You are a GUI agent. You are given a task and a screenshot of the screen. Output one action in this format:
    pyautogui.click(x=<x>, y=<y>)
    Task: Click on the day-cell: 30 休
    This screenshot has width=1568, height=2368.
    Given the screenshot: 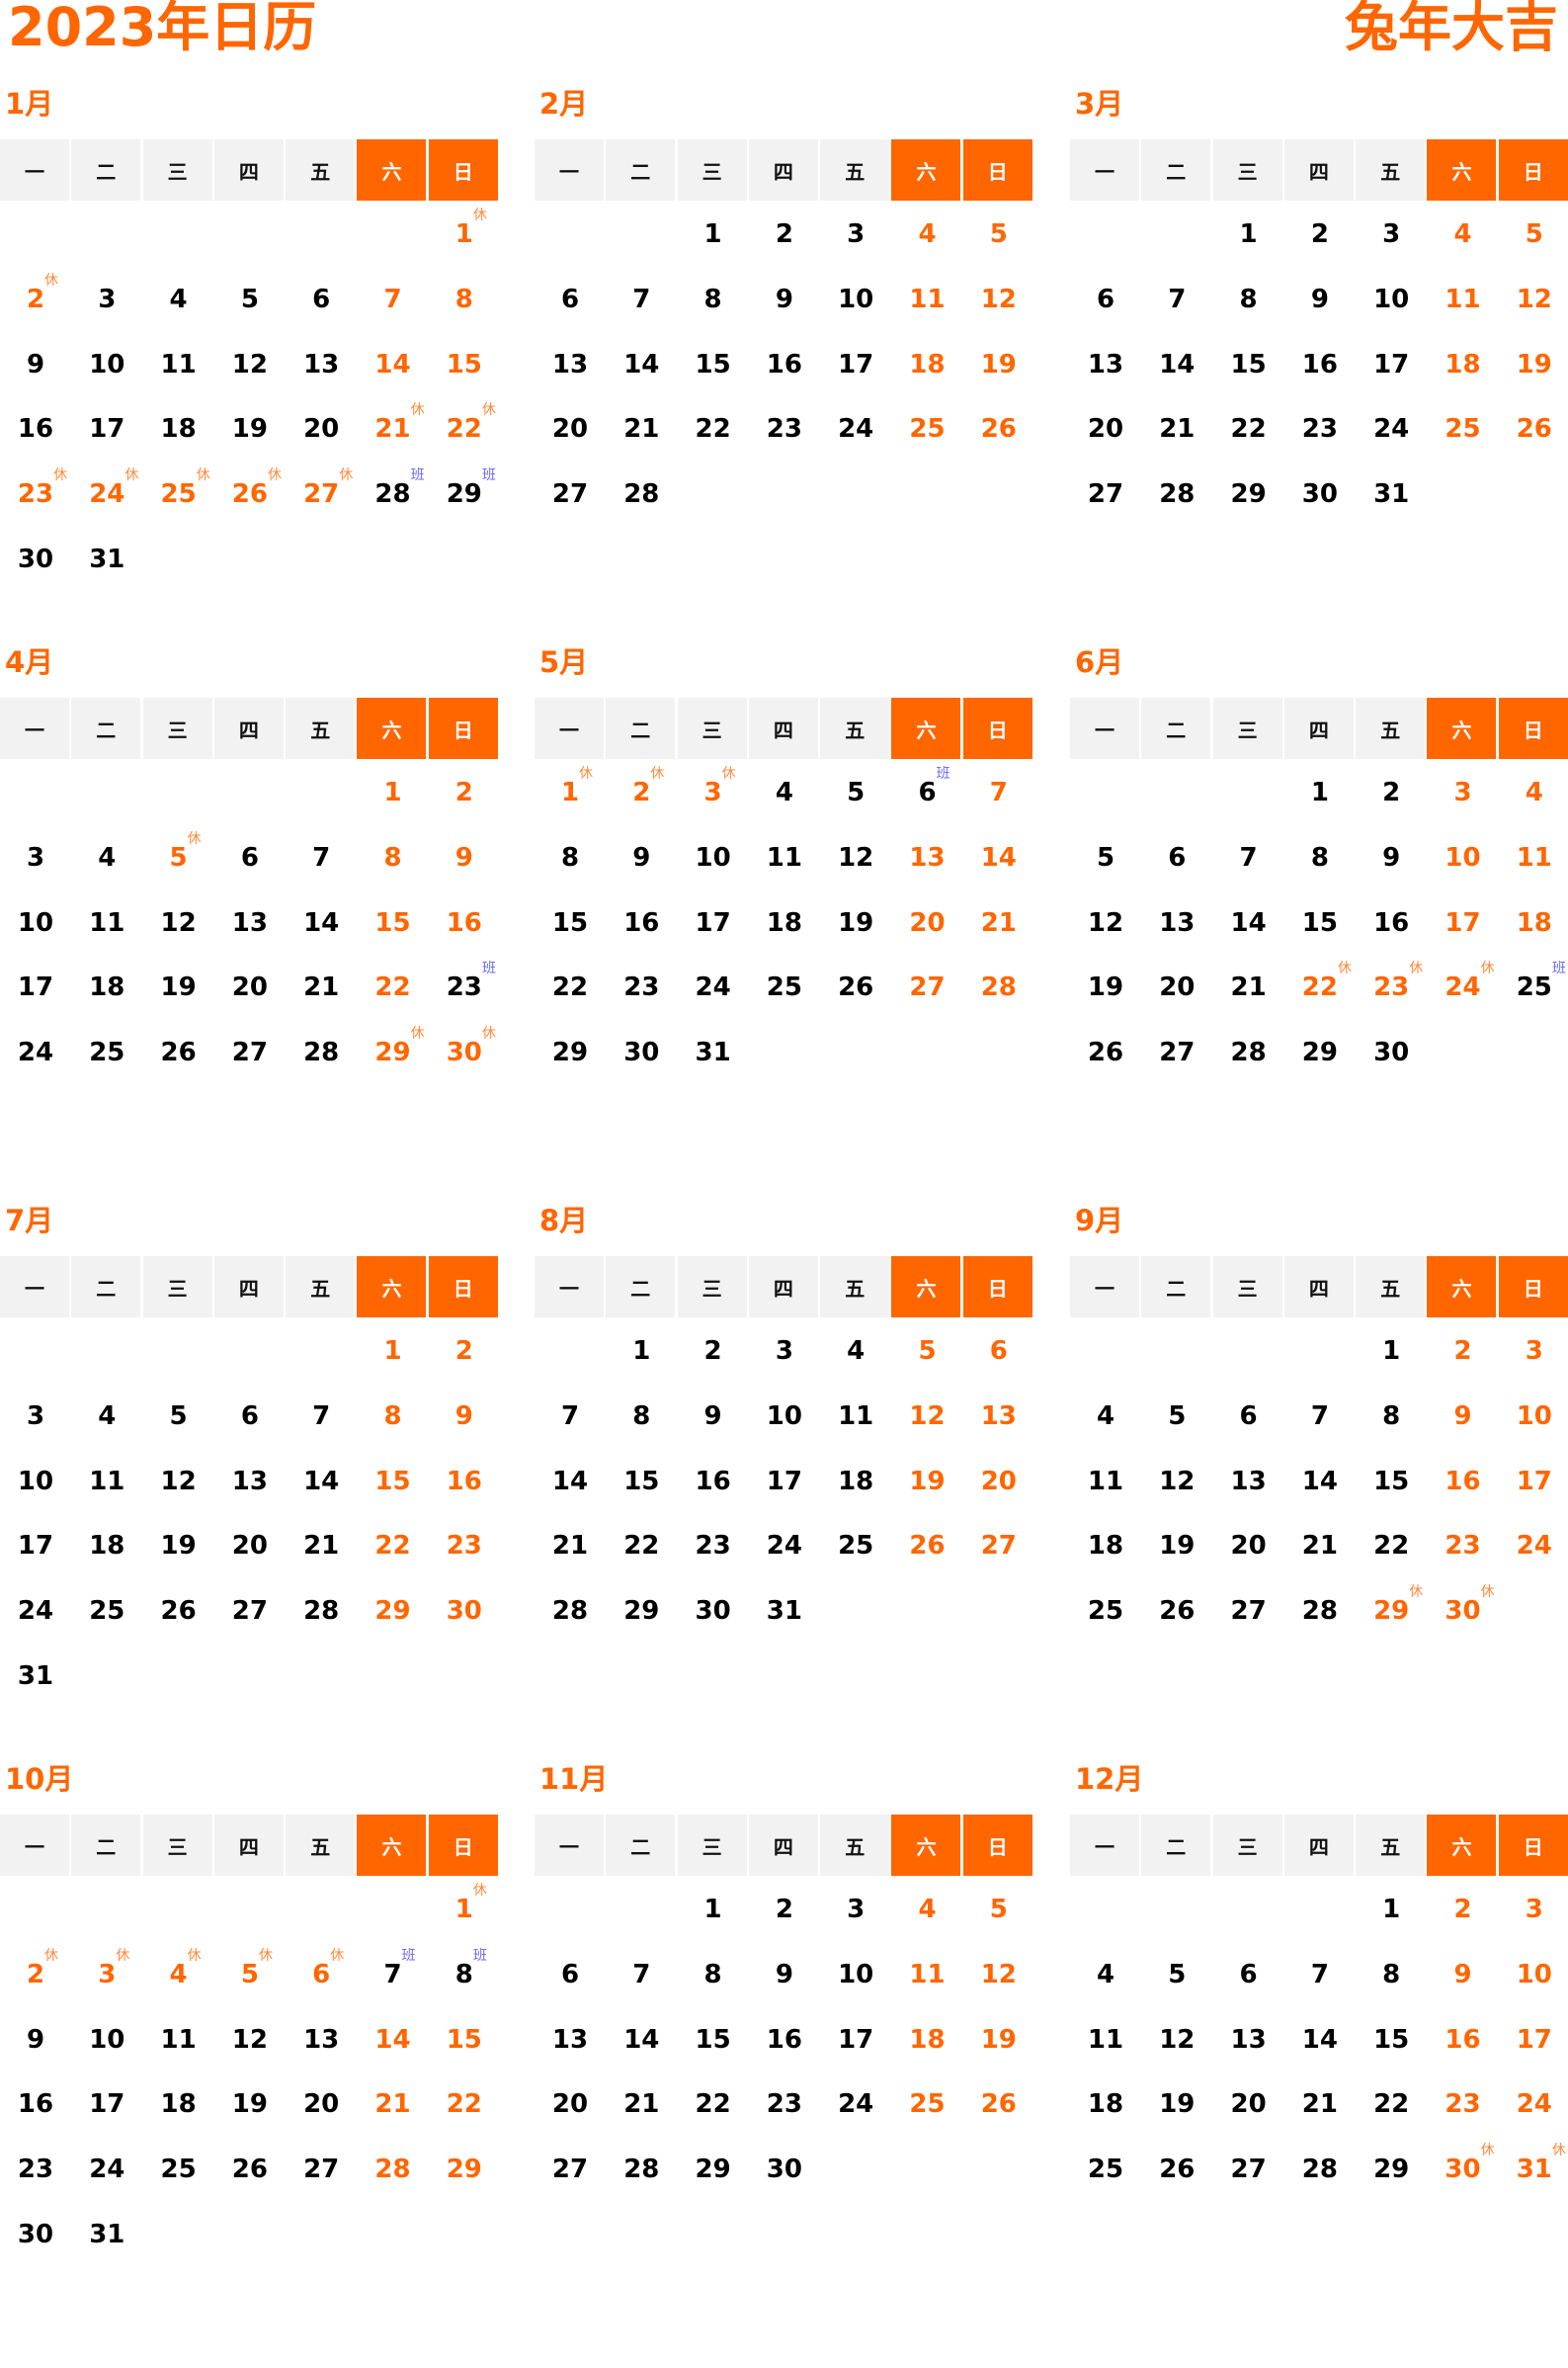 What is the action you would take?
    pyautogui.click(x=1463, y=1608)
    